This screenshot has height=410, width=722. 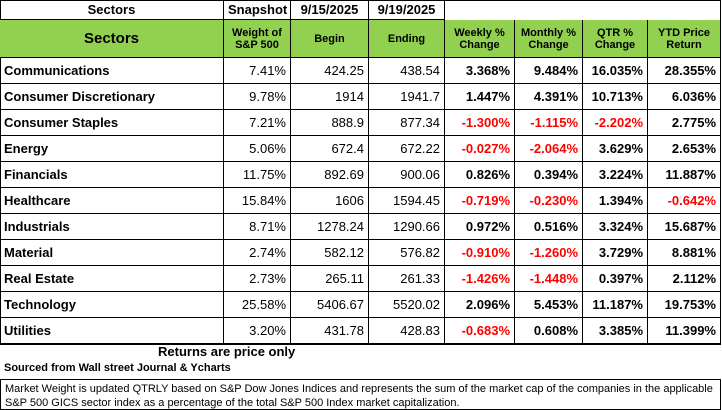 What do you see at coordinates (549, 305) in the screenshot?
I see `value-cell: 5.453%` at bounding box center [549, 305].